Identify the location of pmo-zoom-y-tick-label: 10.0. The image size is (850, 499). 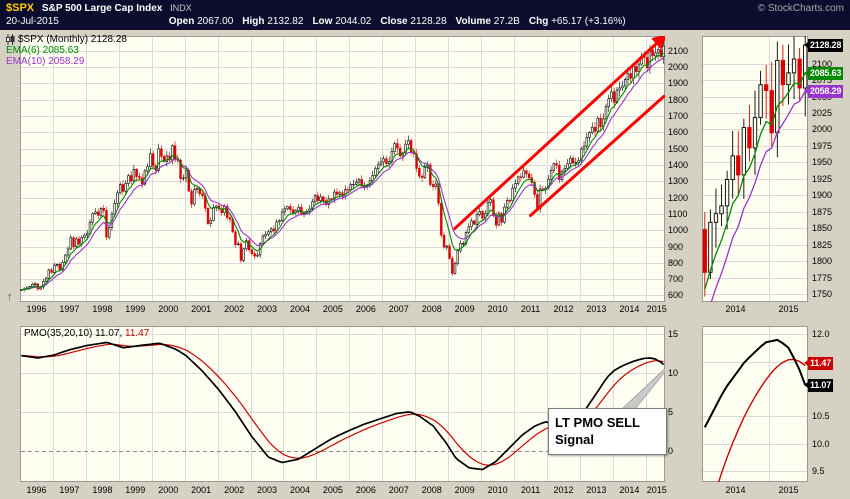
(821, 443).